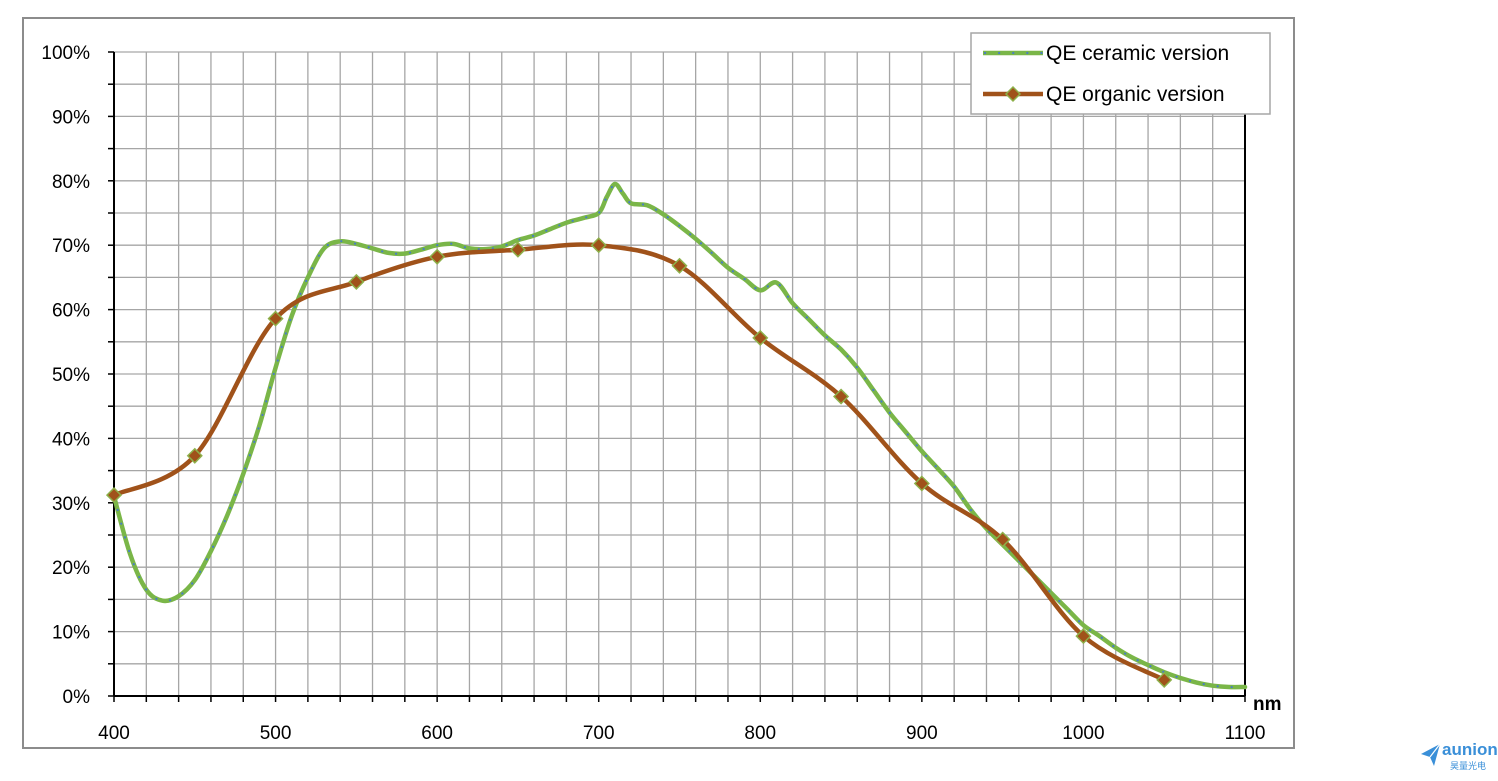 The height and width of the screenshot is (781, 1498). I want to click on y-tick-label: 90%, so click(71, 117).